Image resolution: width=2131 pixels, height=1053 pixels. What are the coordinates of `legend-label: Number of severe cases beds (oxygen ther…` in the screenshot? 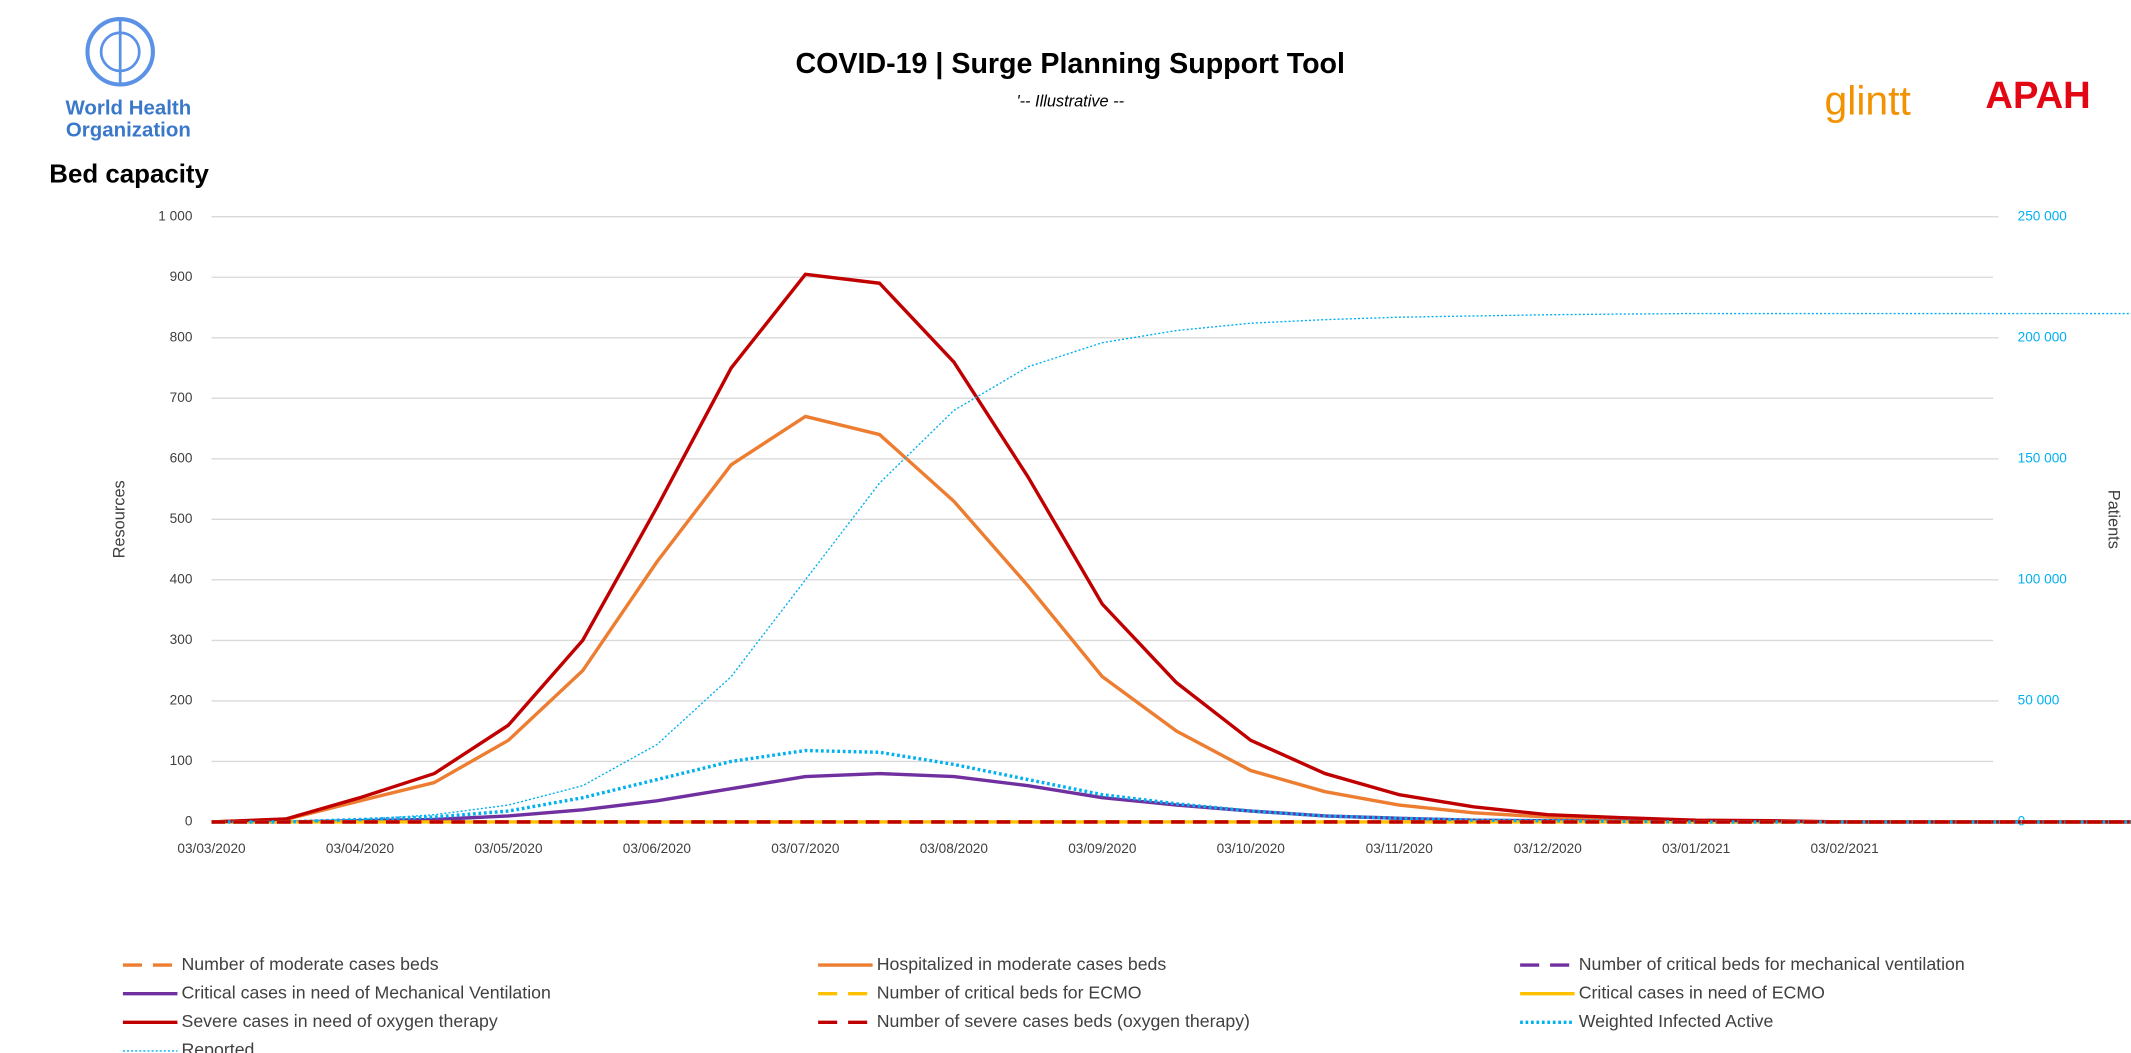 It's located at (1063, 1021).